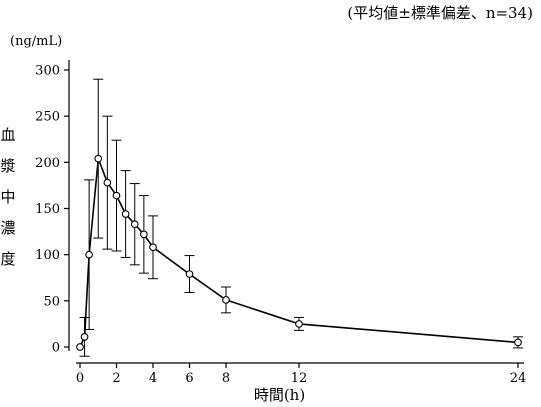  I want to click on data-point-0.25h, so click(84, 336).